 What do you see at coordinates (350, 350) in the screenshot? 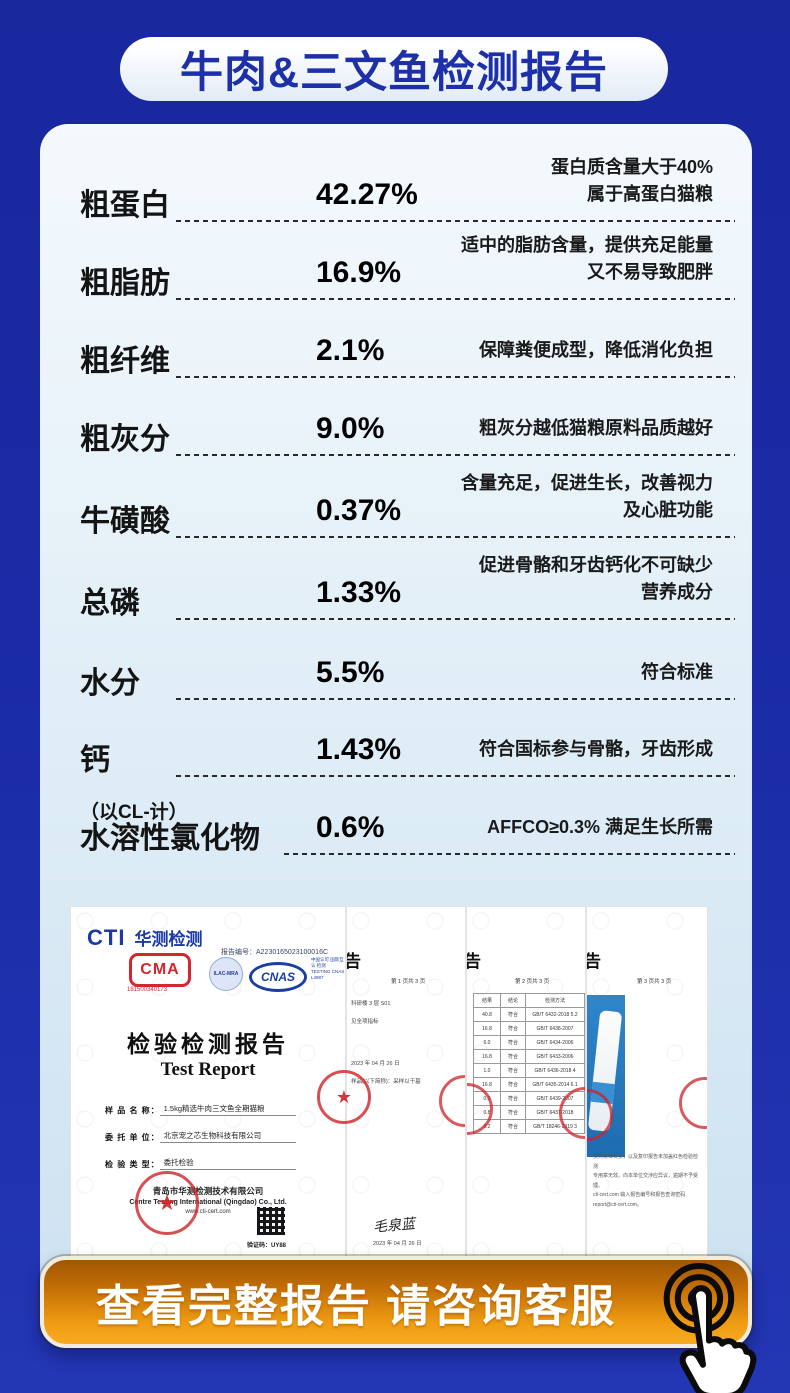
I see `nutrient-value: 2.1%` at bounding box center [350, 350].